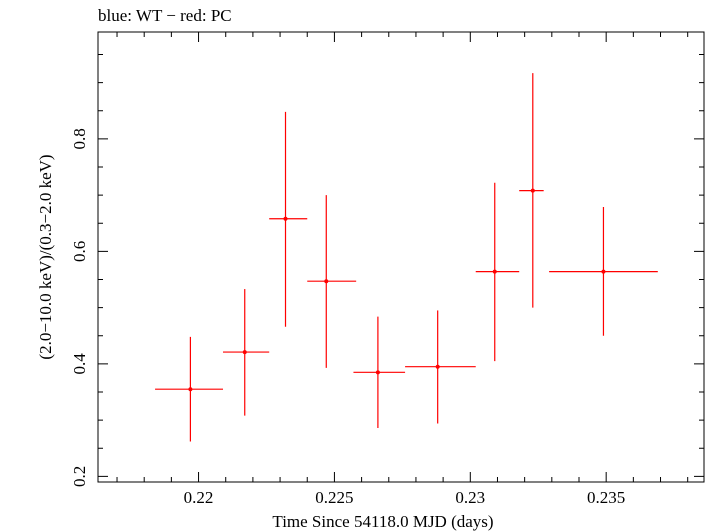  Describe the element at coordinates (45, 256) in the screenshot. I see `y-axis-label: (2.0−10.0 keV)/(0.3−2.0 keV)` at that location.